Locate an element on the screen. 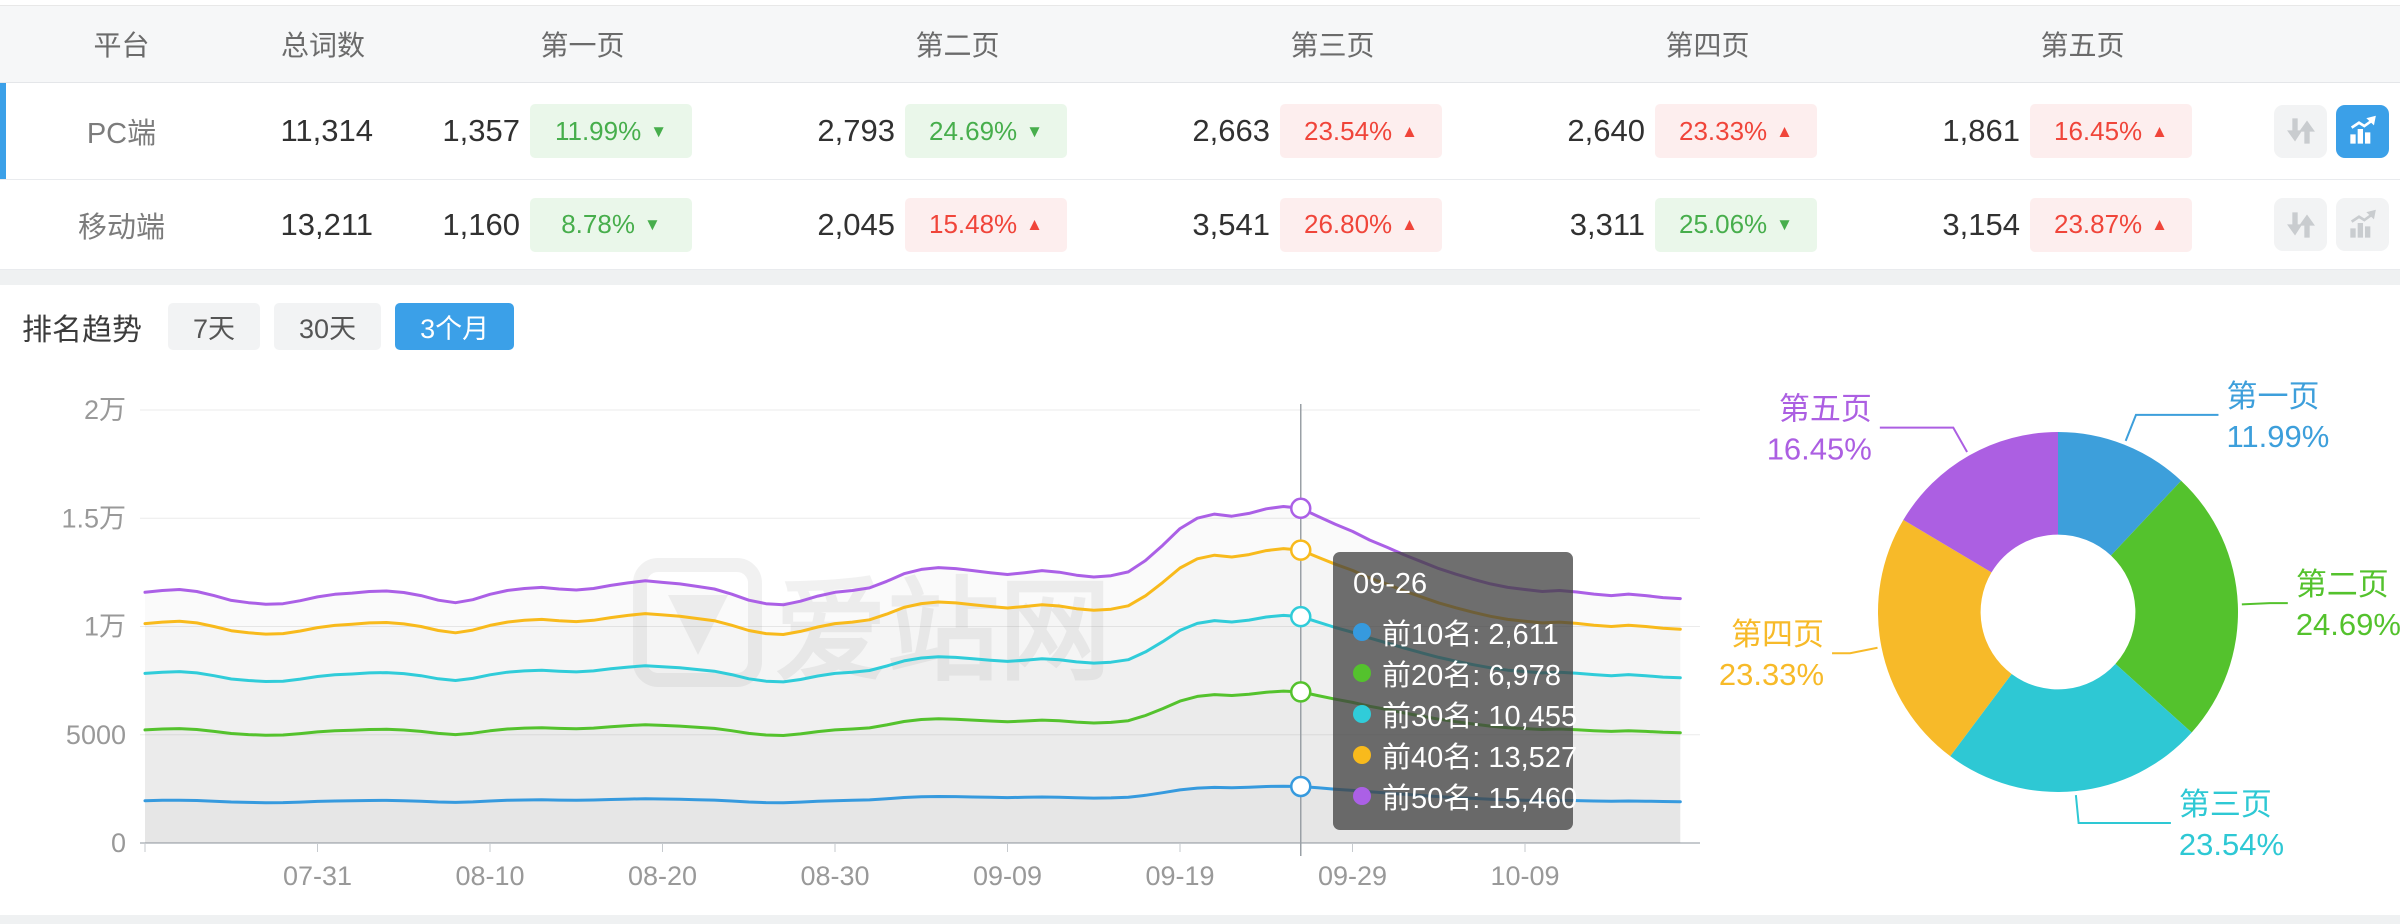 The image size is (2400, 924). donut-slice-第一页 is located at coordinates (2120, 494).